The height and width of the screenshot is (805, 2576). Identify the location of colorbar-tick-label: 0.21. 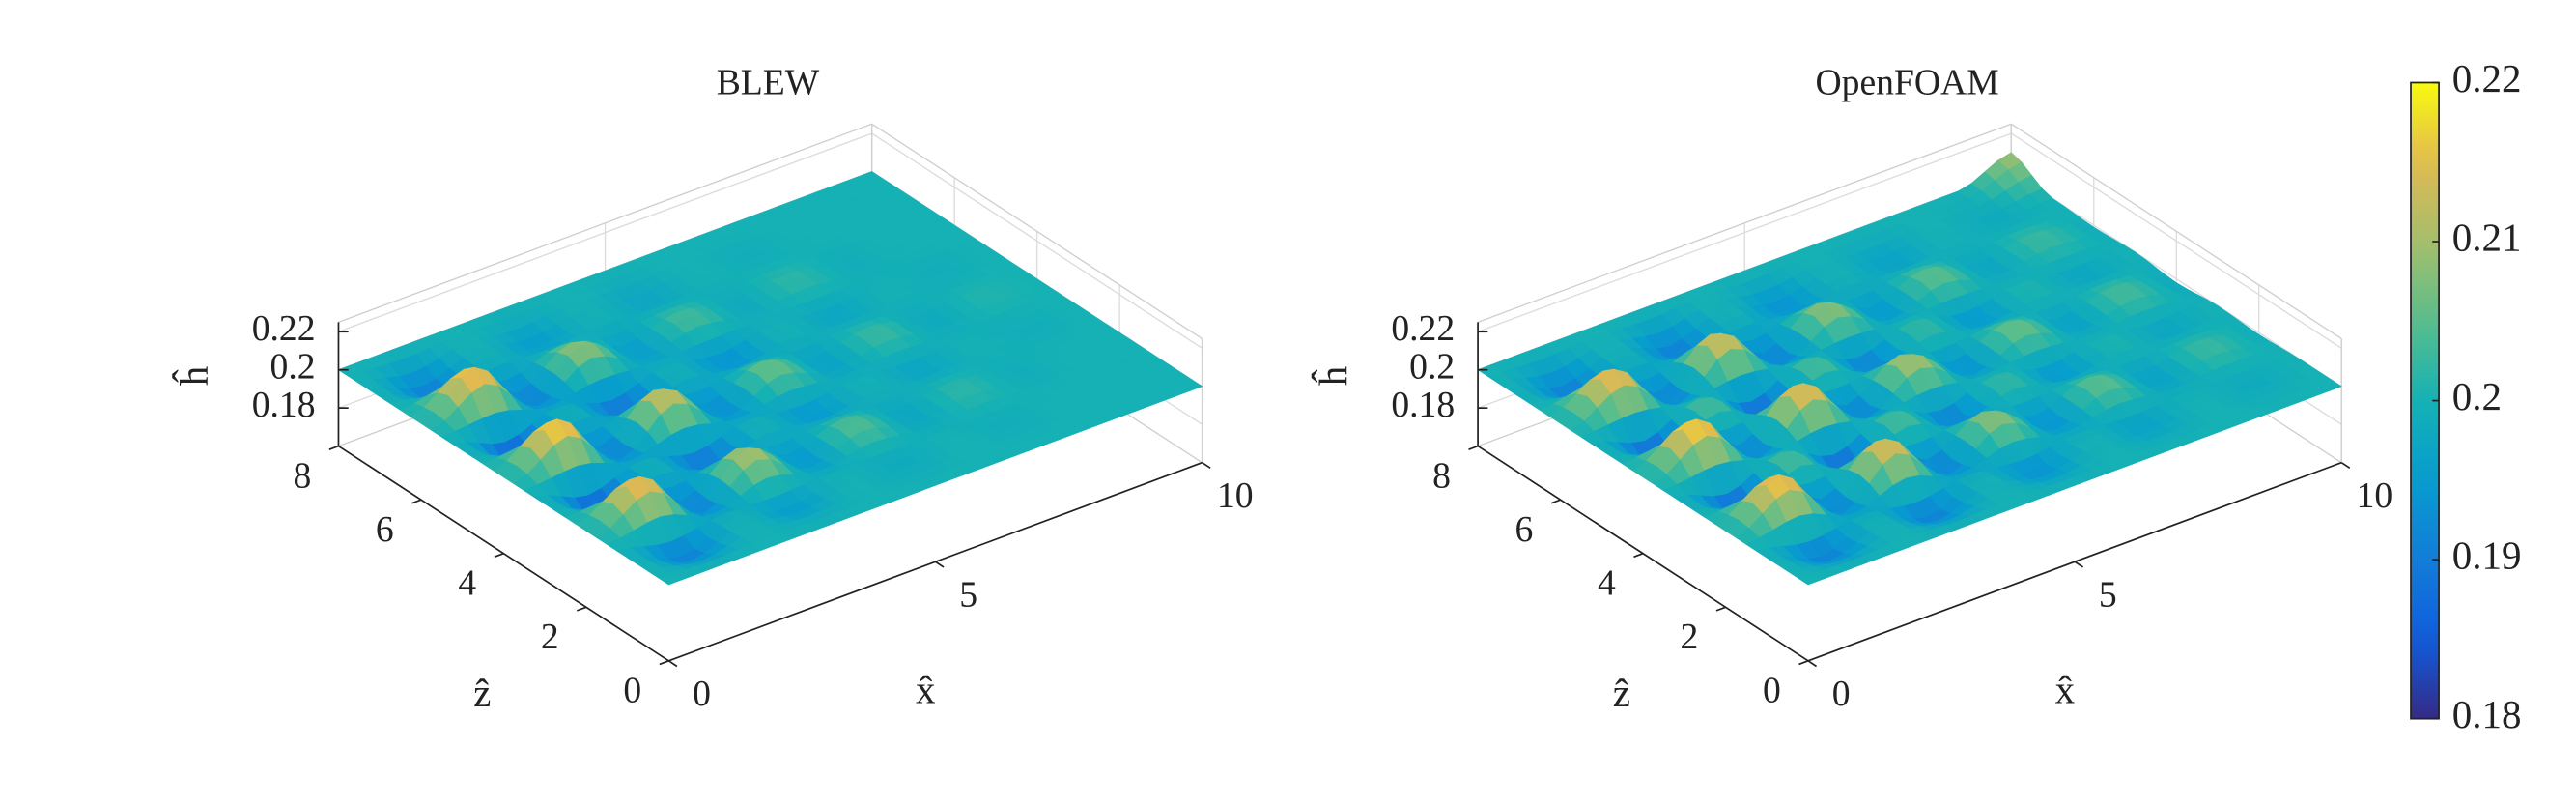
(2487, 237).